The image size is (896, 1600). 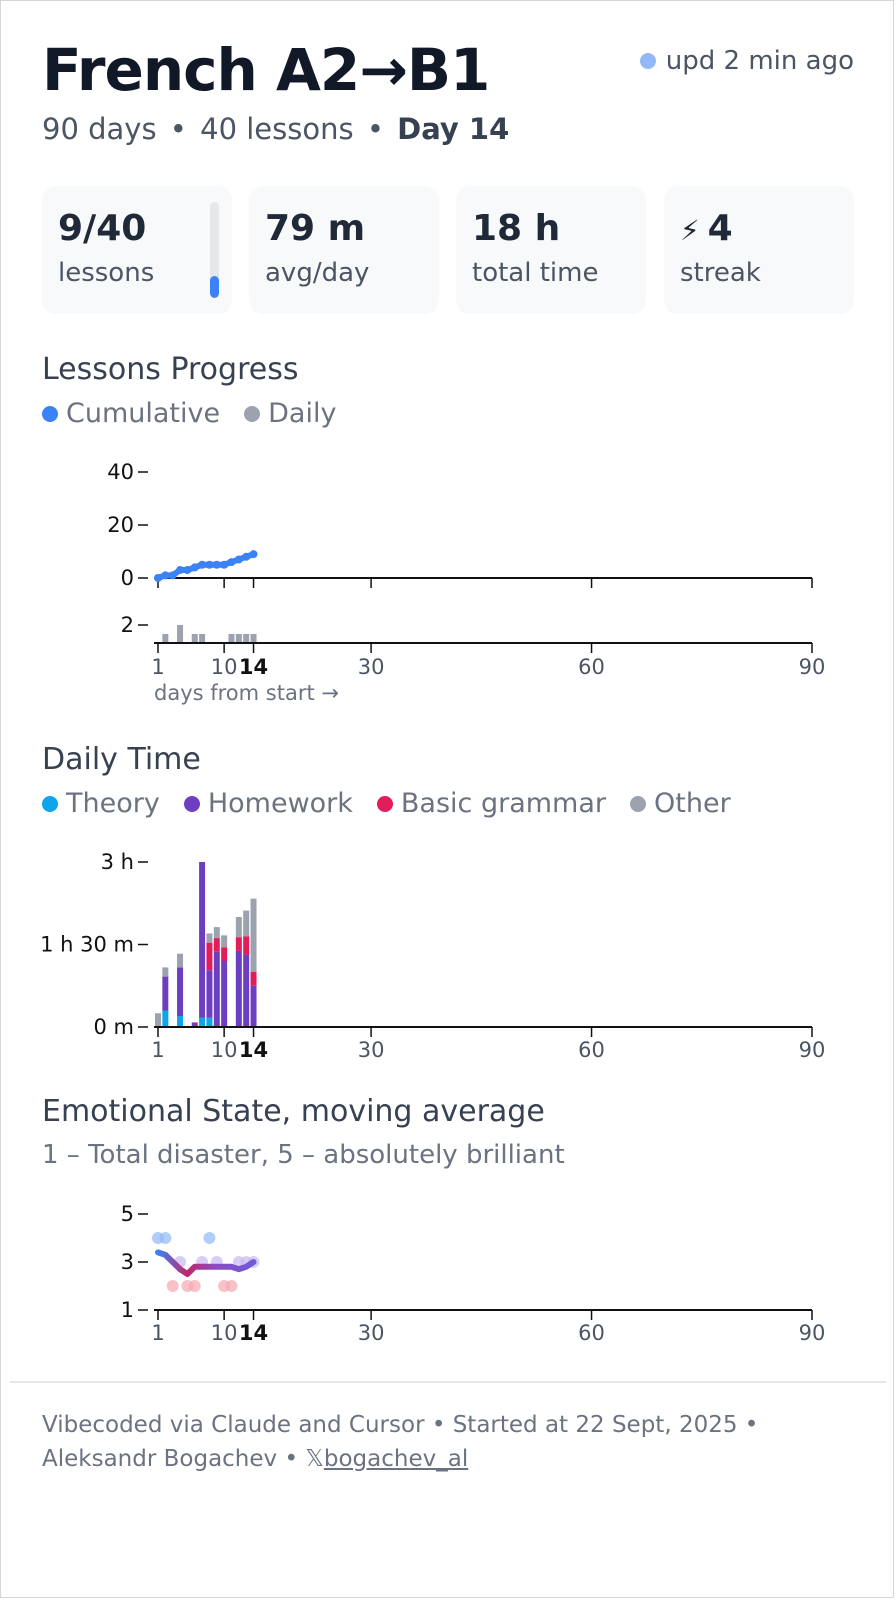 I want to click on daily-time-legend: Theory Homework Basic grammar Other, so click(x=398, y=803).